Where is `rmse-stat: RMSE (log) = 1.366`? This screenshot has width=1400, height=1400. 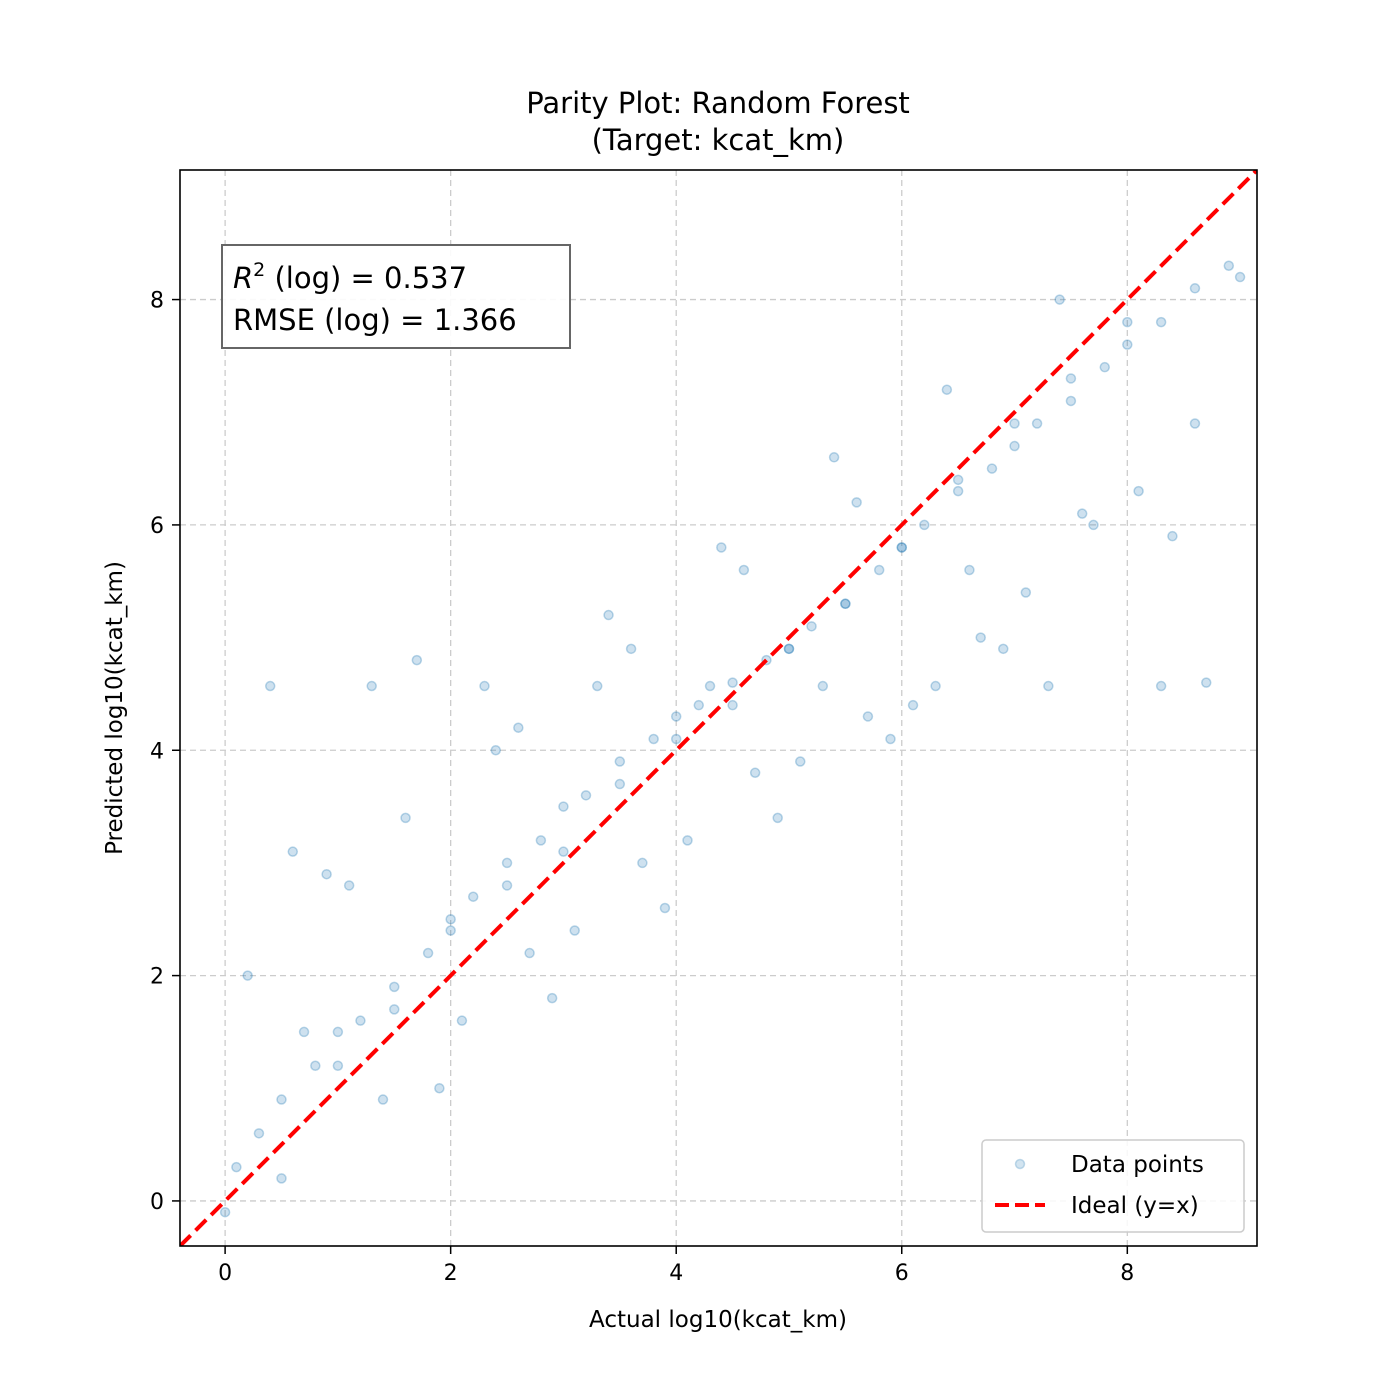
rmse-stat: RMSE (log) = 1.366 is located at coordinates (375, 320).